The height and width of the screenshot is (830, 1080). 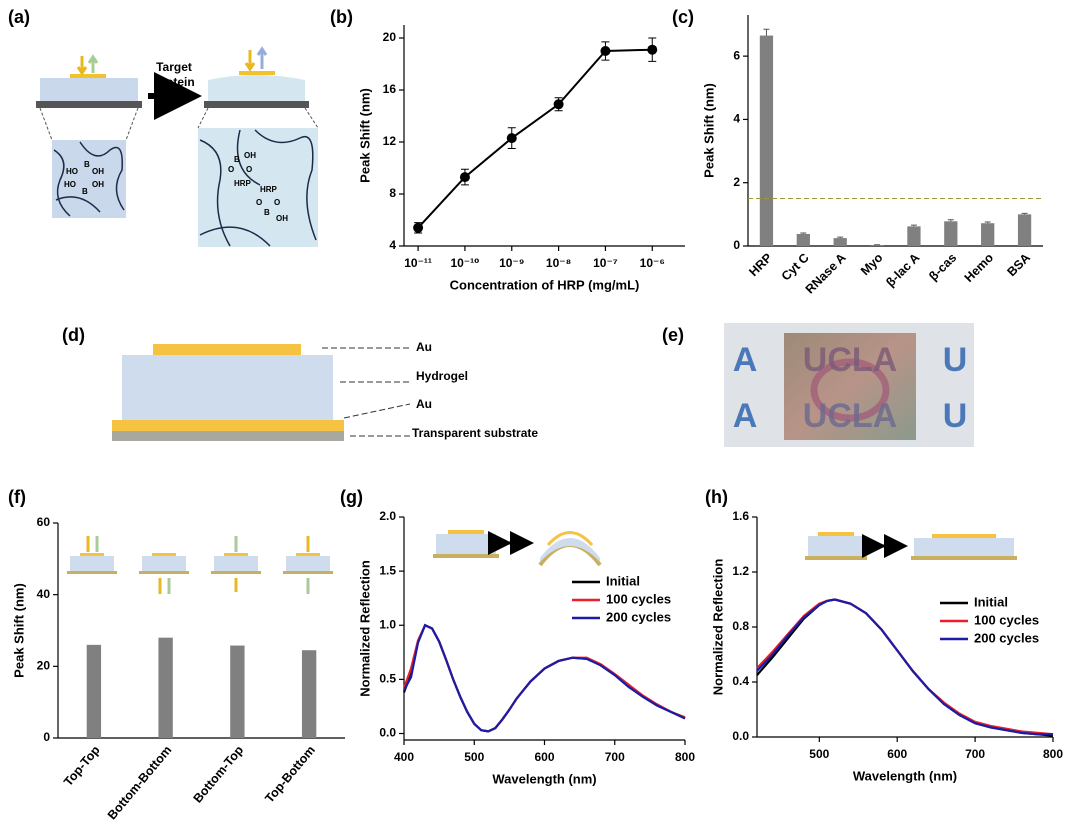 What do you see at coordinates (902, 270) in the screenshot?
I see `x-tick-label: β-lac A` at bounding box center [902, 270].